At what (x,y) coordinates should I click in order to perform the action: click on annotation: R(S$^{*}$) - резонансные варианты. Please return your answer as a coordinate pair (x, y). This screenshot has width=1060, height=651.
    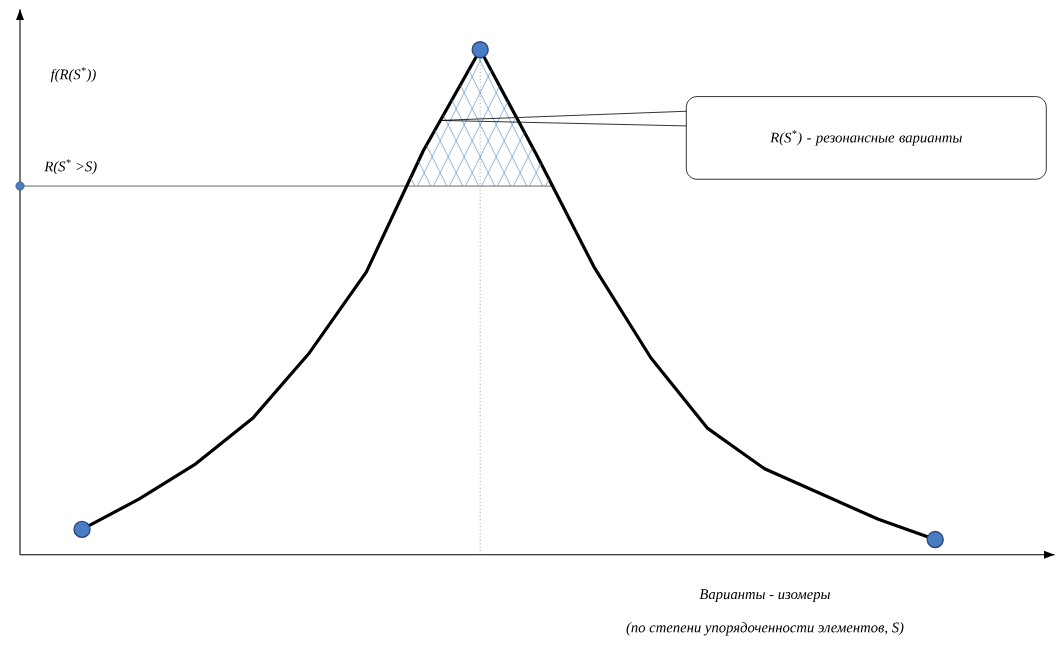
    Looking at the image, I should click on (866, 138).